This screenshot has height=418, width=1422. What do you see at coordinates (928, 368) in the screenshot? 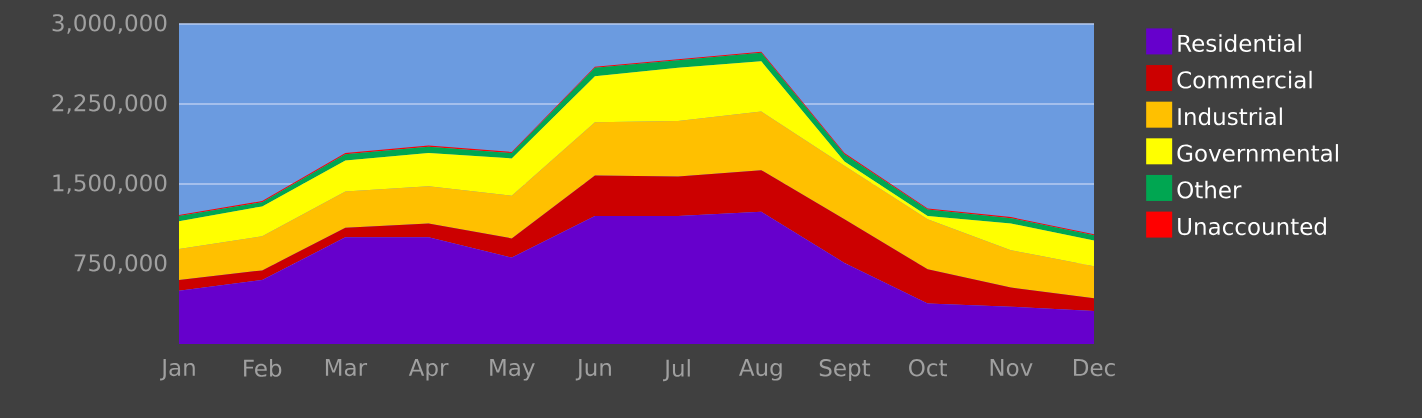
I see `x-tick-label: Oct` at bounding box center [928, 368].